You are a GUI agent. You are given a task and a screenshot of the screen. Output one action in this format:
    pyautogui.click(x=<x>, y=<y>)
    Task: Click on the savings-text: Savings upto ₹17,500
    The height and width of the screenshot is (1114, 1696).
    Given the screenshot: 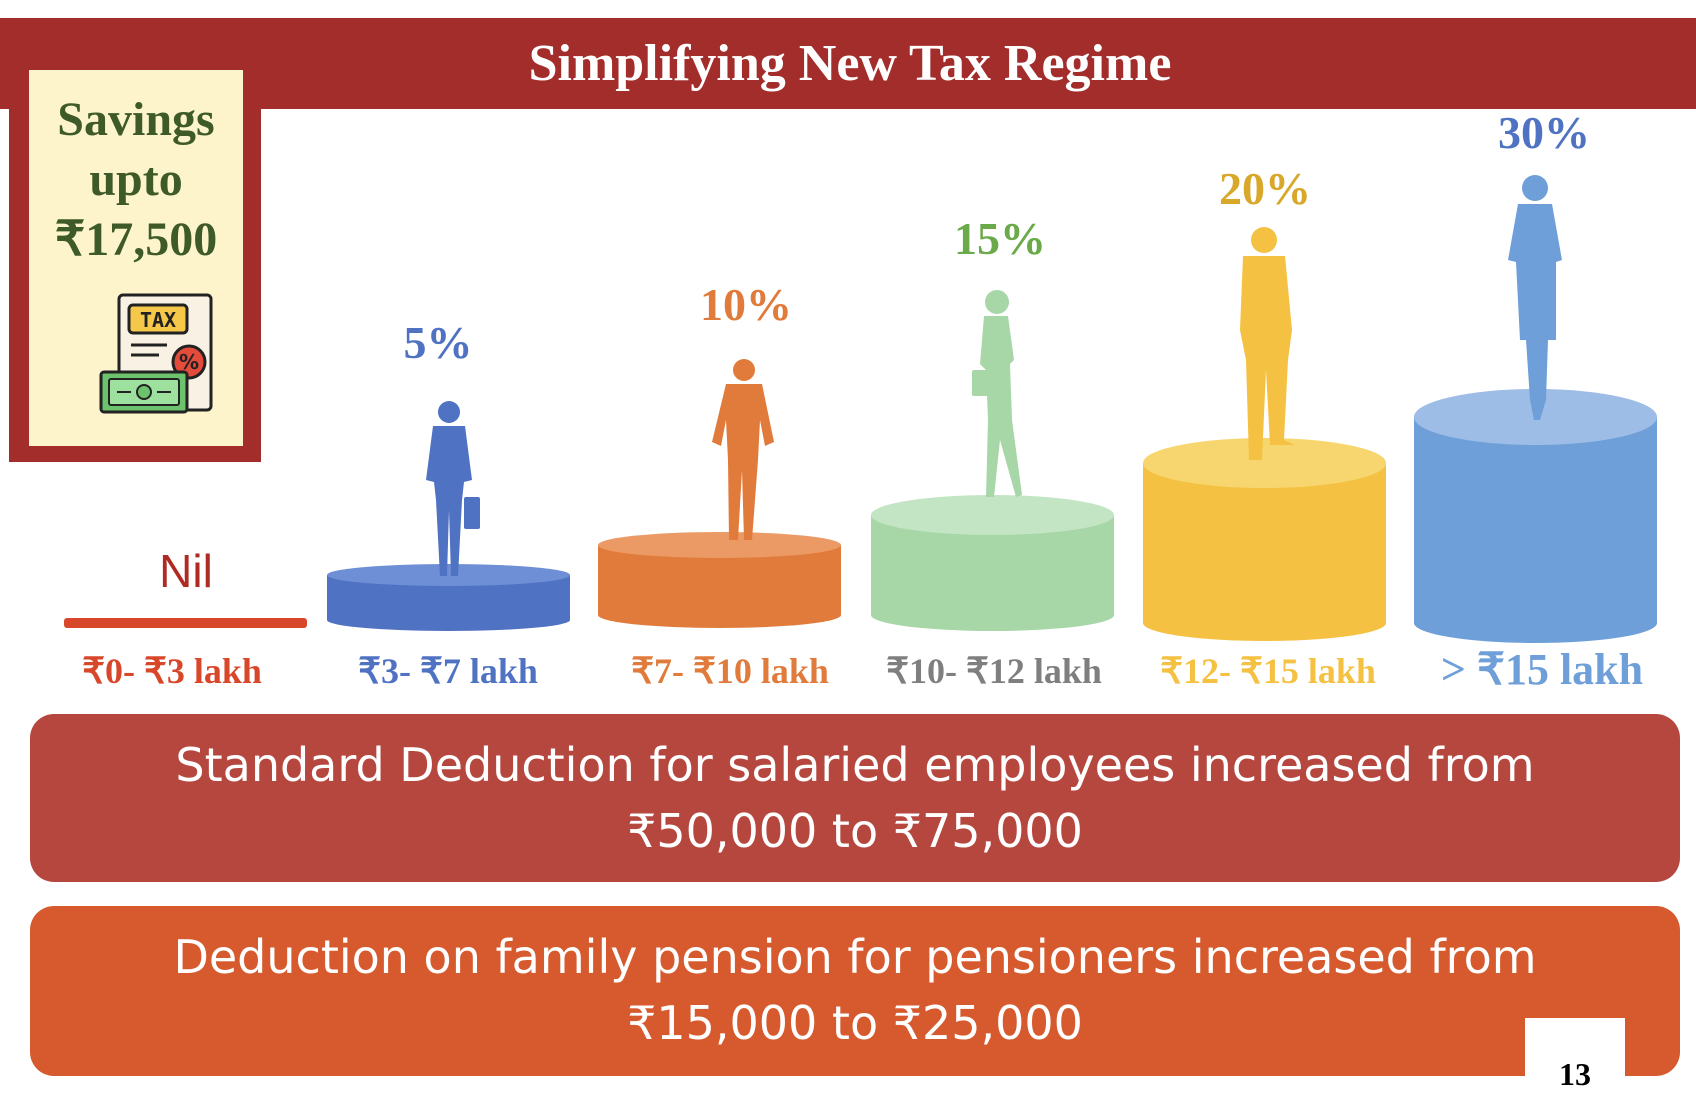 What is the action you would take?
    pyautogui.click(x=136, y=180)
    